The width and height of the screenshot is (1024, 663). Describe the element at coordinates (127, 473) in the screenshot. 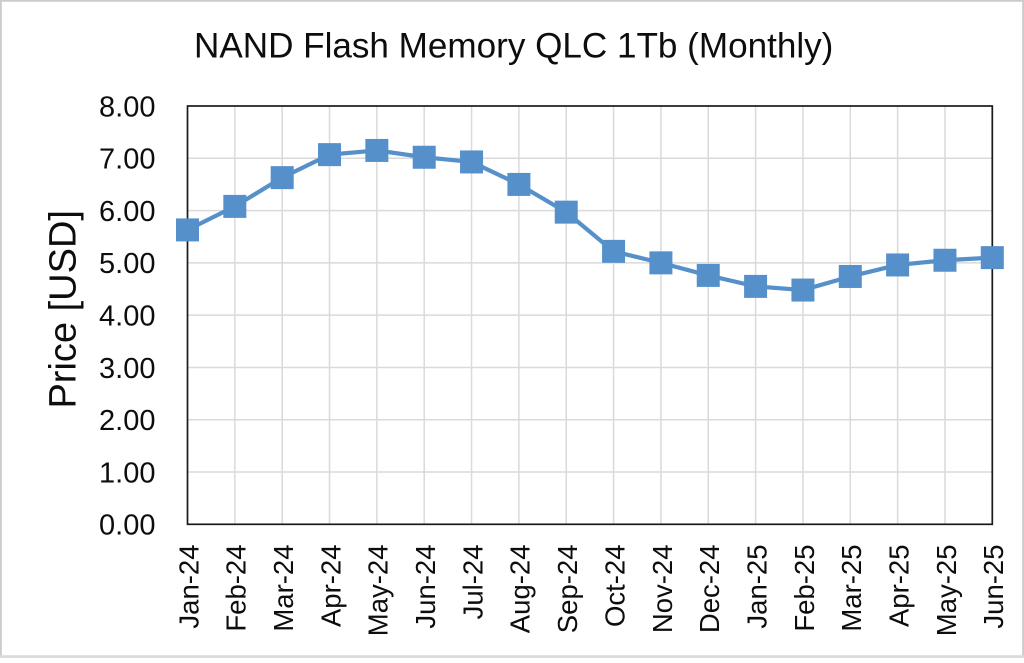

I see `svg-text: 1.00` at that location.